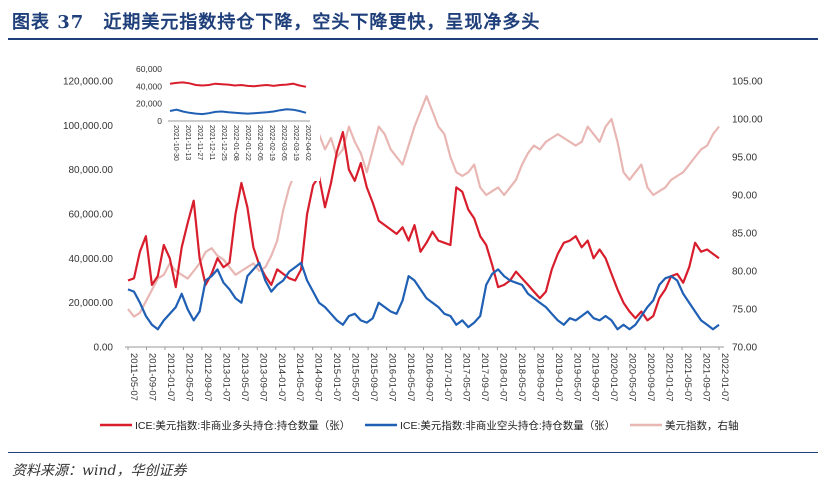 Image resolution: width=826 pixels, height=493 pixels. I want to click on y-right-tick-label: 95.00, so click(744, 158).